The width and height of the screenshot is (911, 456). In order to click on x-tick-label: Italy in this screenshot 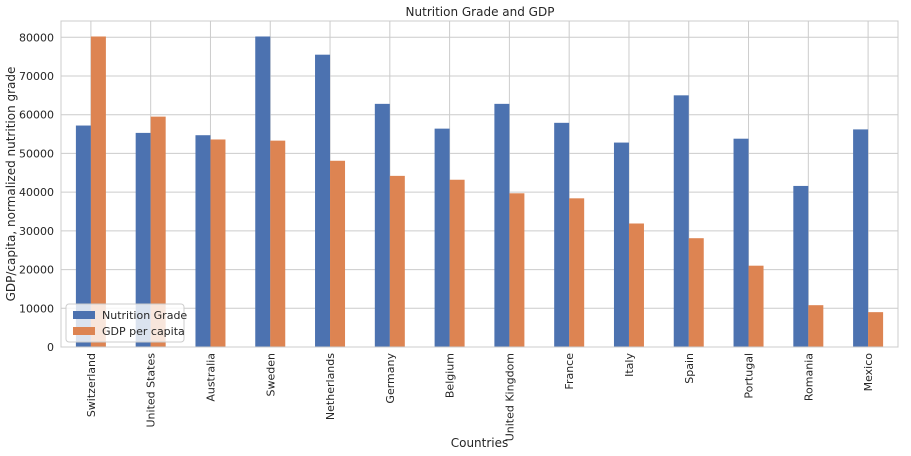, I will do `click(629, 365)`.